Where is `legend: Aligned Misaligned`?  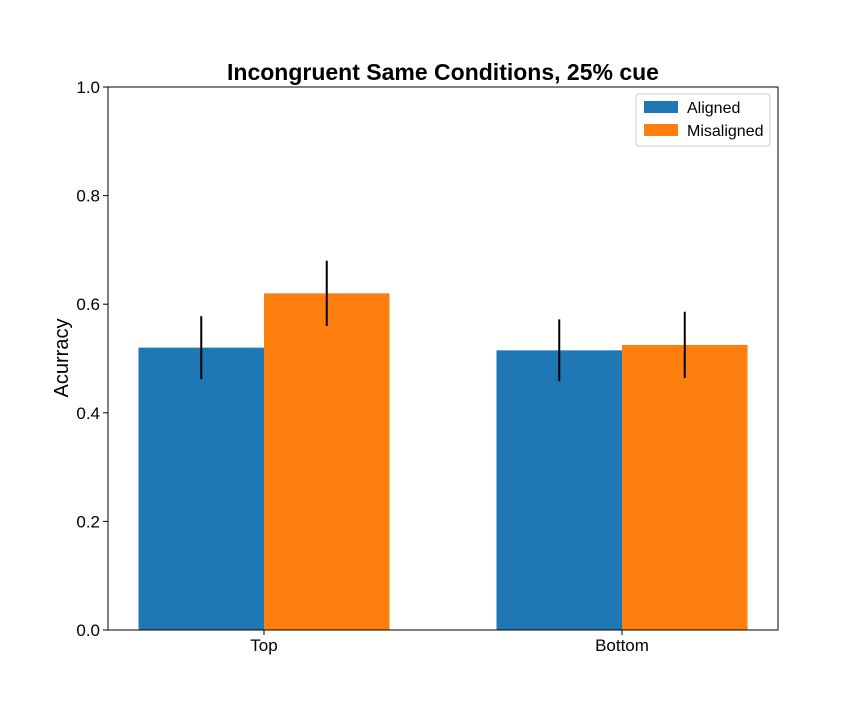 legend: Aligned Misaligned is located at coordinates (703, 120).